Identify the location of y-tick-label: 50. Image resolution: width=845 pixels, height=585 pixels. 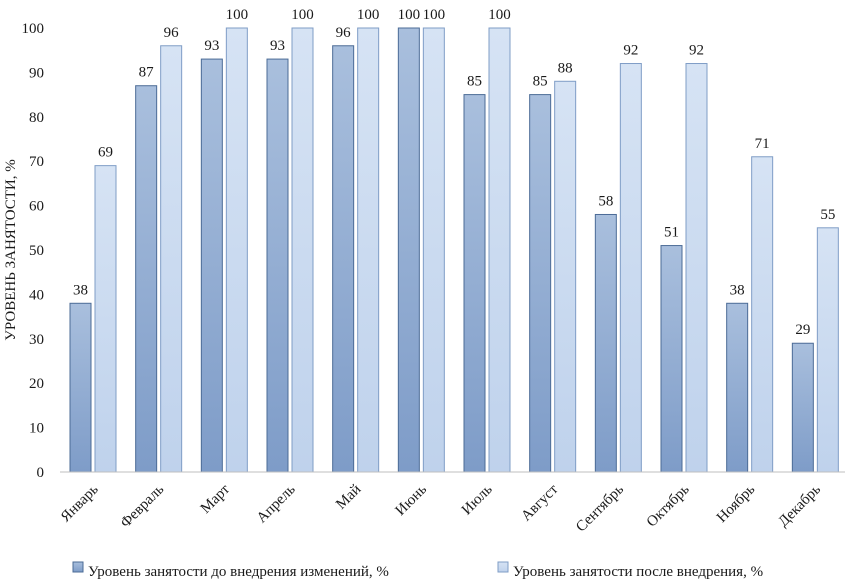
(36, 251).